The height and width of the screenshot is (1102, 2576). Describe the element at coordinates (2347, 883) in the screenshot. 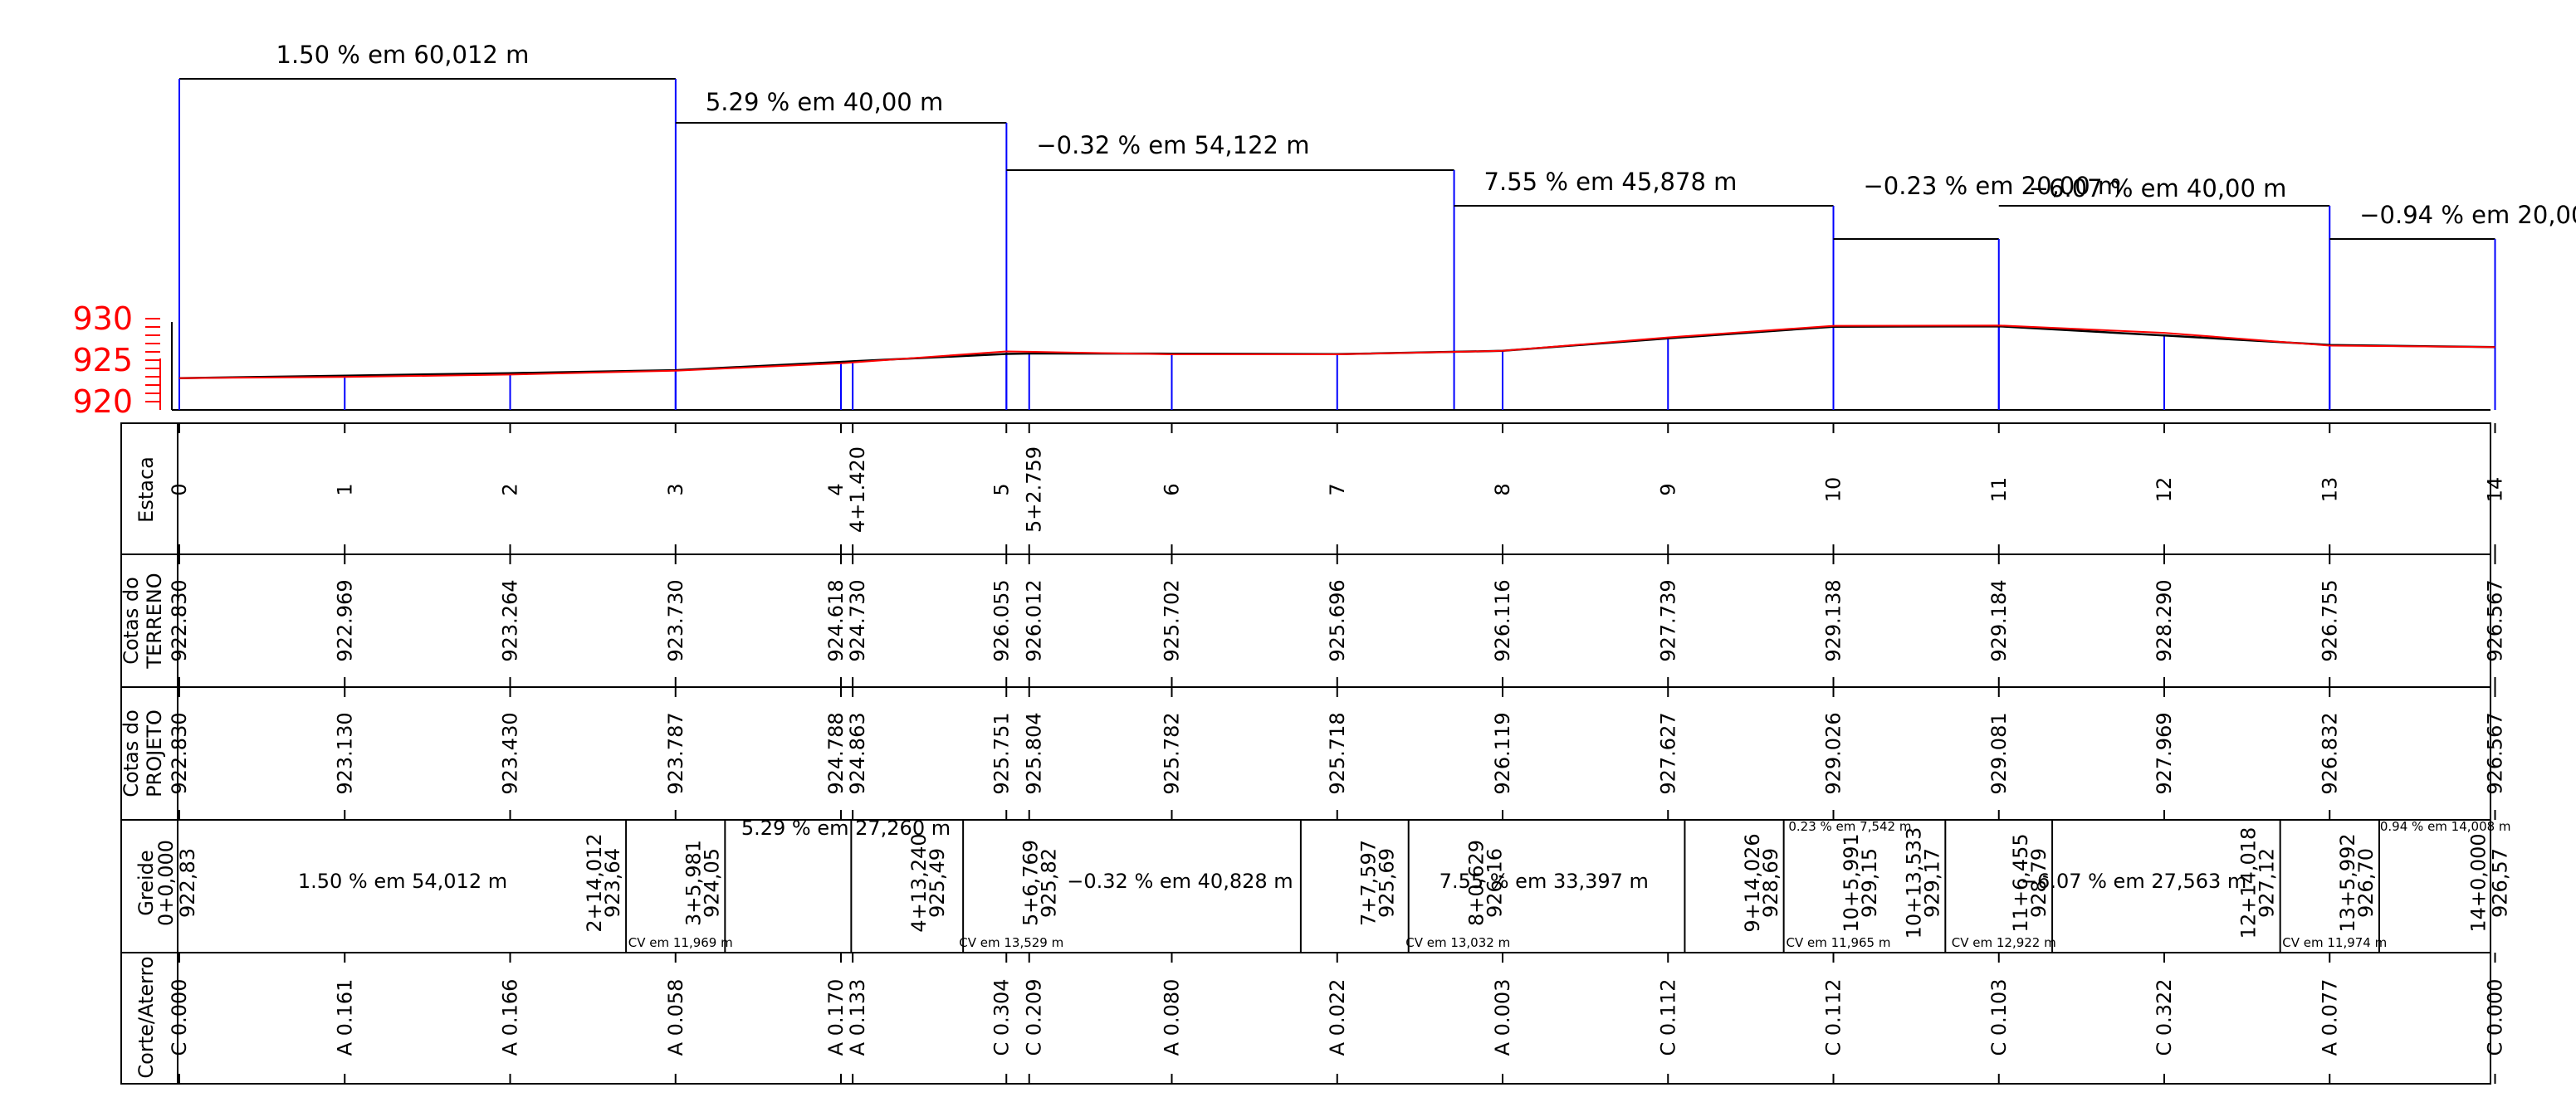

I see `greide-station: 13+5,992` at that location.